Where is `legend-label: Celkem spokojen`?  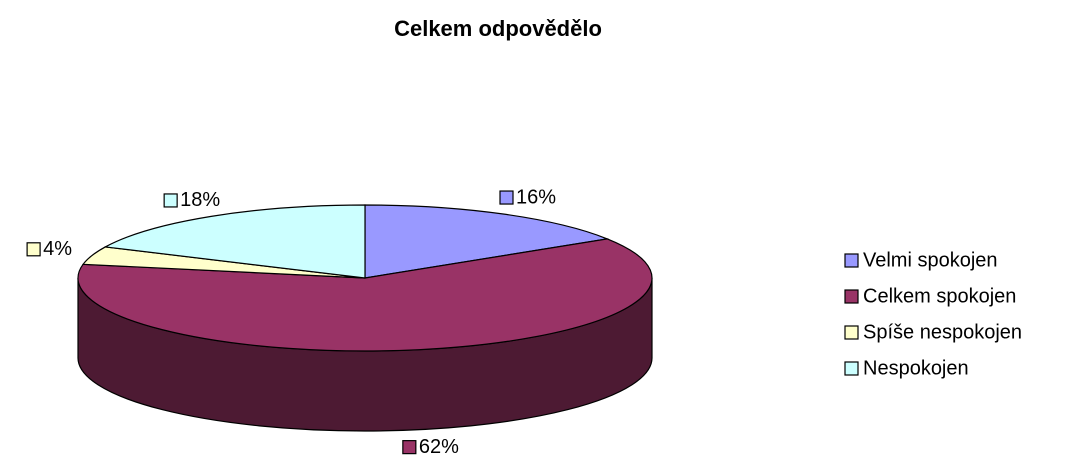 legend-label: Celkem spokojen is located at coordinates (939, 296).